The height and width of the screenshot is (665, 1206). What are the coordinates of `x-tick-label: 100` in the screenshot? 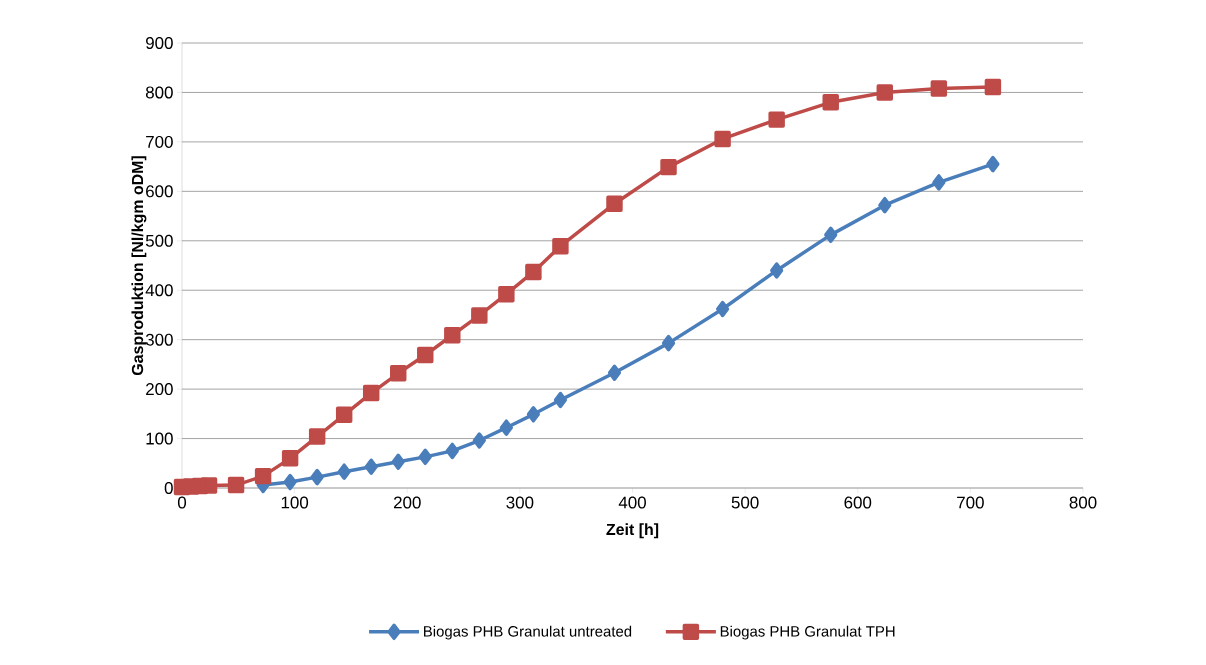 It's located at (295, 502).